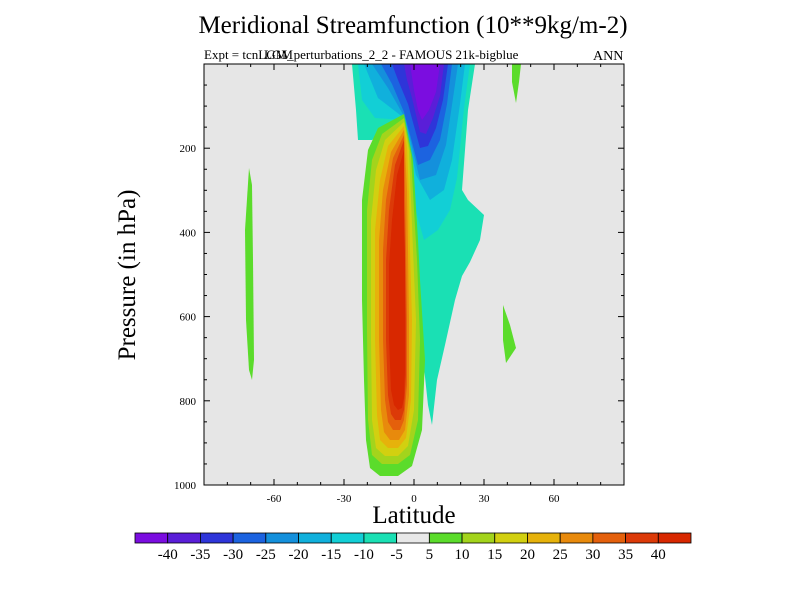  I want to click on y-tick-label: 800, so click(188, 402).